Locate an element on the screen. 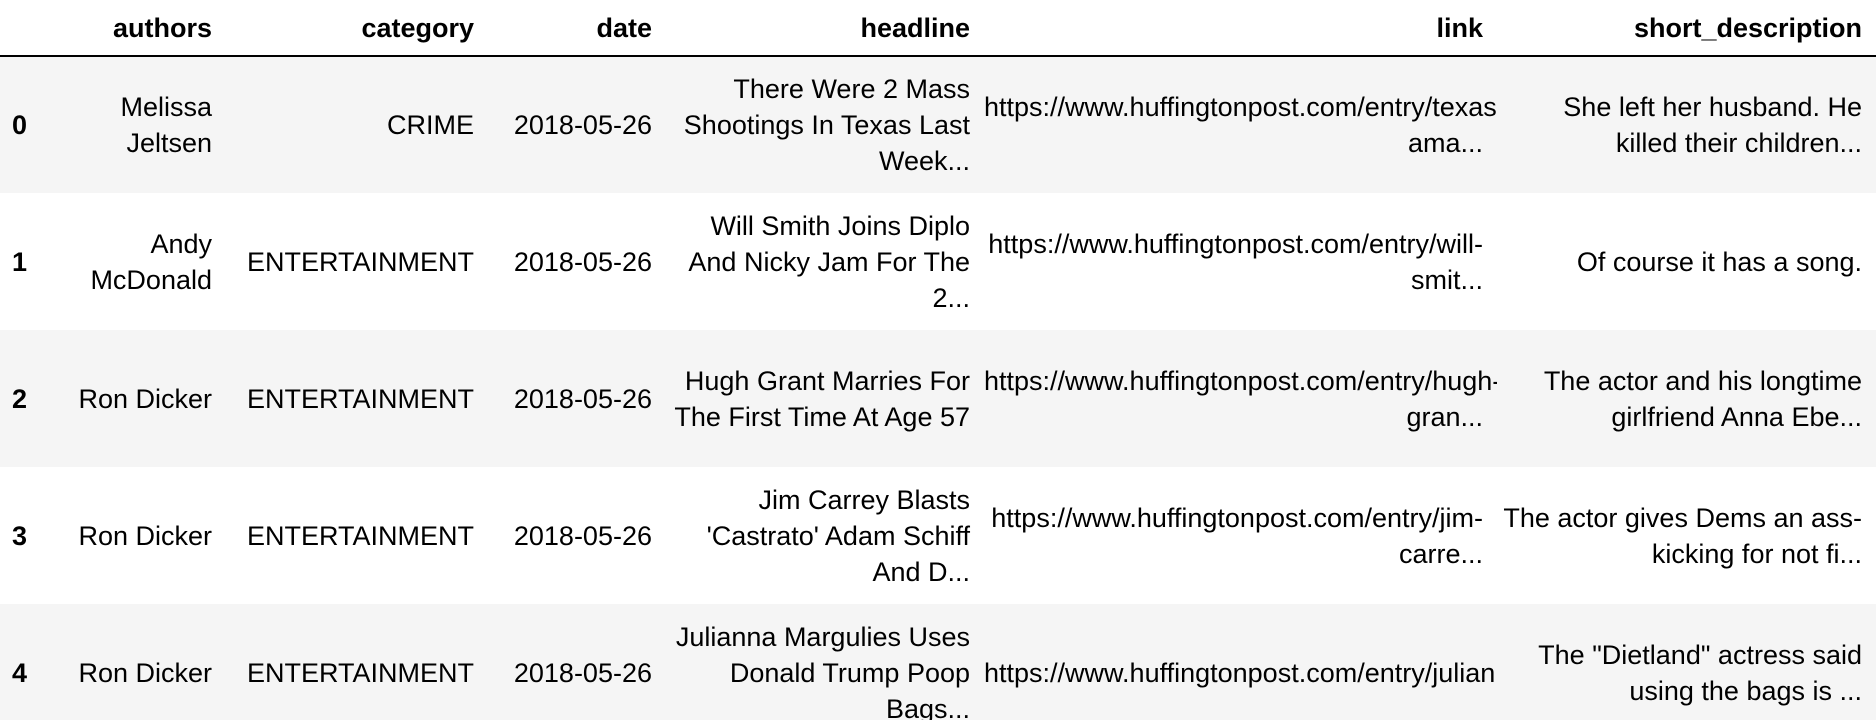 The image size is (1876, 720). cell-authors: Melissa Jeltsen is located at coordinates (166, 125).